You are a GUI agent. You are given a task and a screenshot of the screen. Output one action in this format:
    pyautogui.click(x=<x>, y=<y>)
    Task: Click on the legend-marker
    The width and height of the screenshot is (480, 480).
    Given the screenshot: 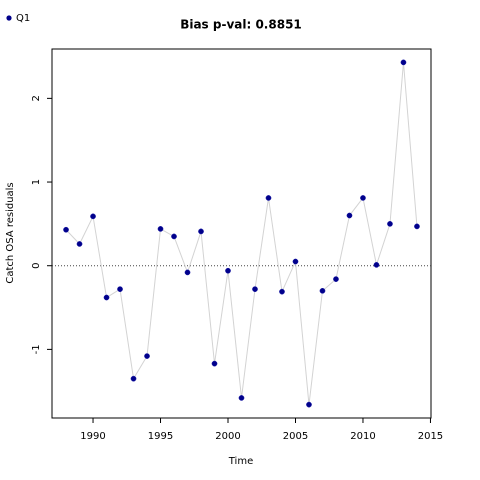 What is the action you would take?
    pyautogui.click(x=9, y=18)
    